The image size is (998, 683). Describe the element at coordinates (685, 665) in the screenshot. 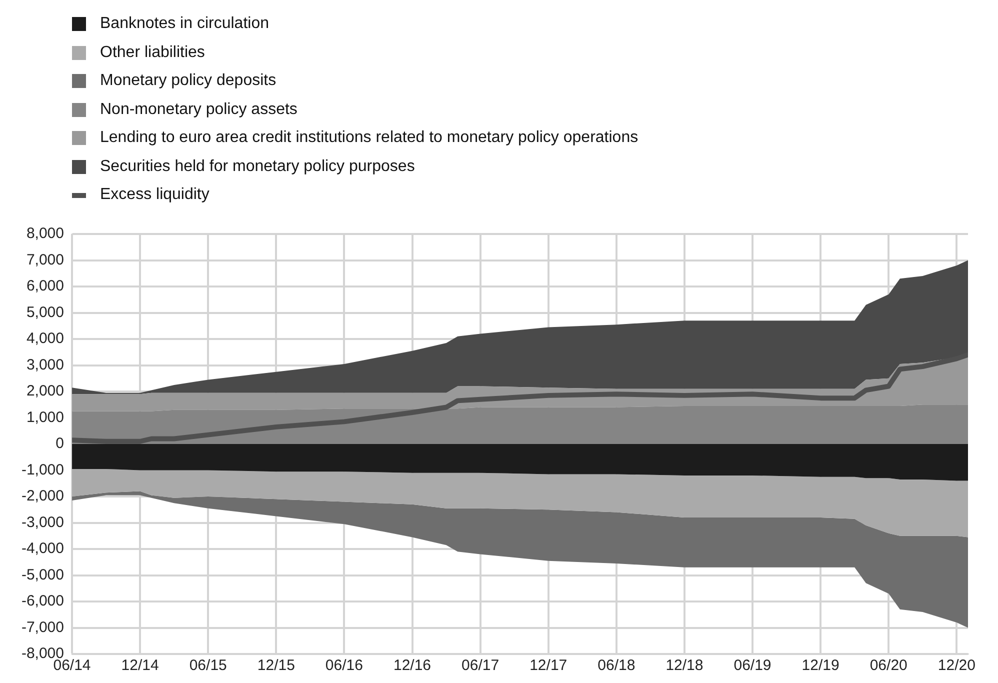

I see `x-tick-label: 12/18` at that location.